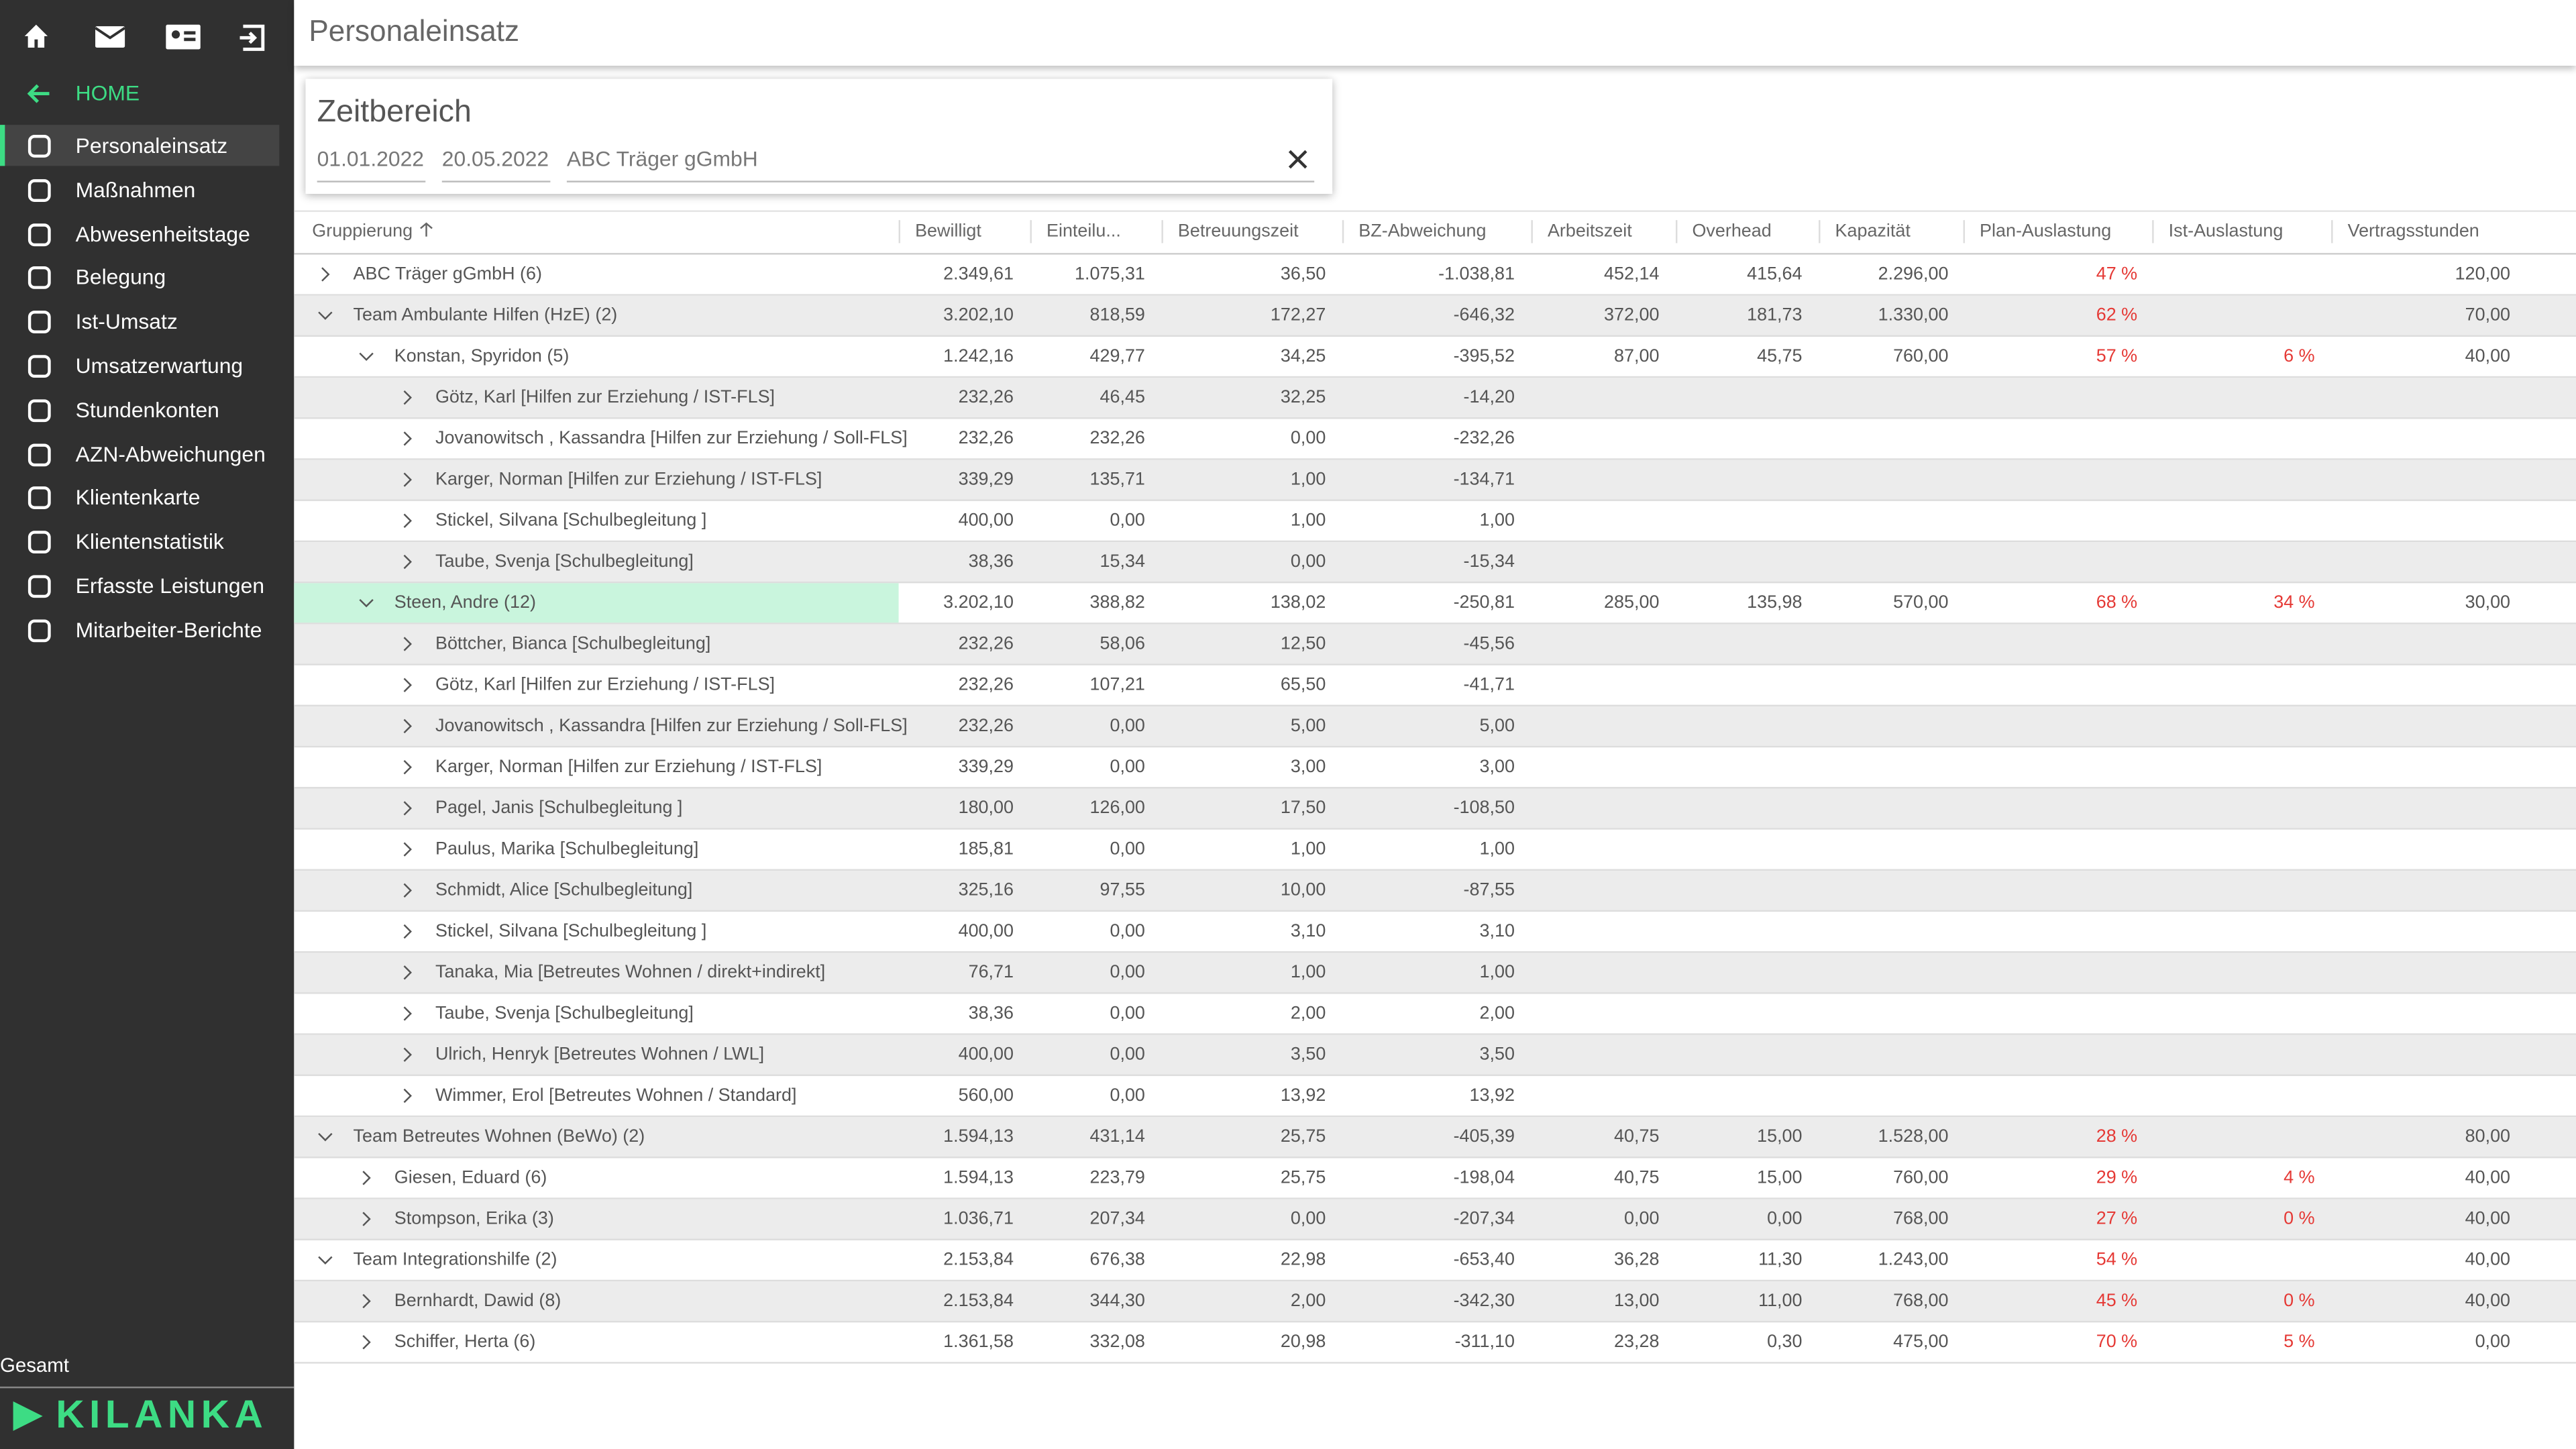 Image resolution: width=2576 pixels, height=1449 pixels. I want to click on nav-item: Klientenstatistik, so click(139, 541).